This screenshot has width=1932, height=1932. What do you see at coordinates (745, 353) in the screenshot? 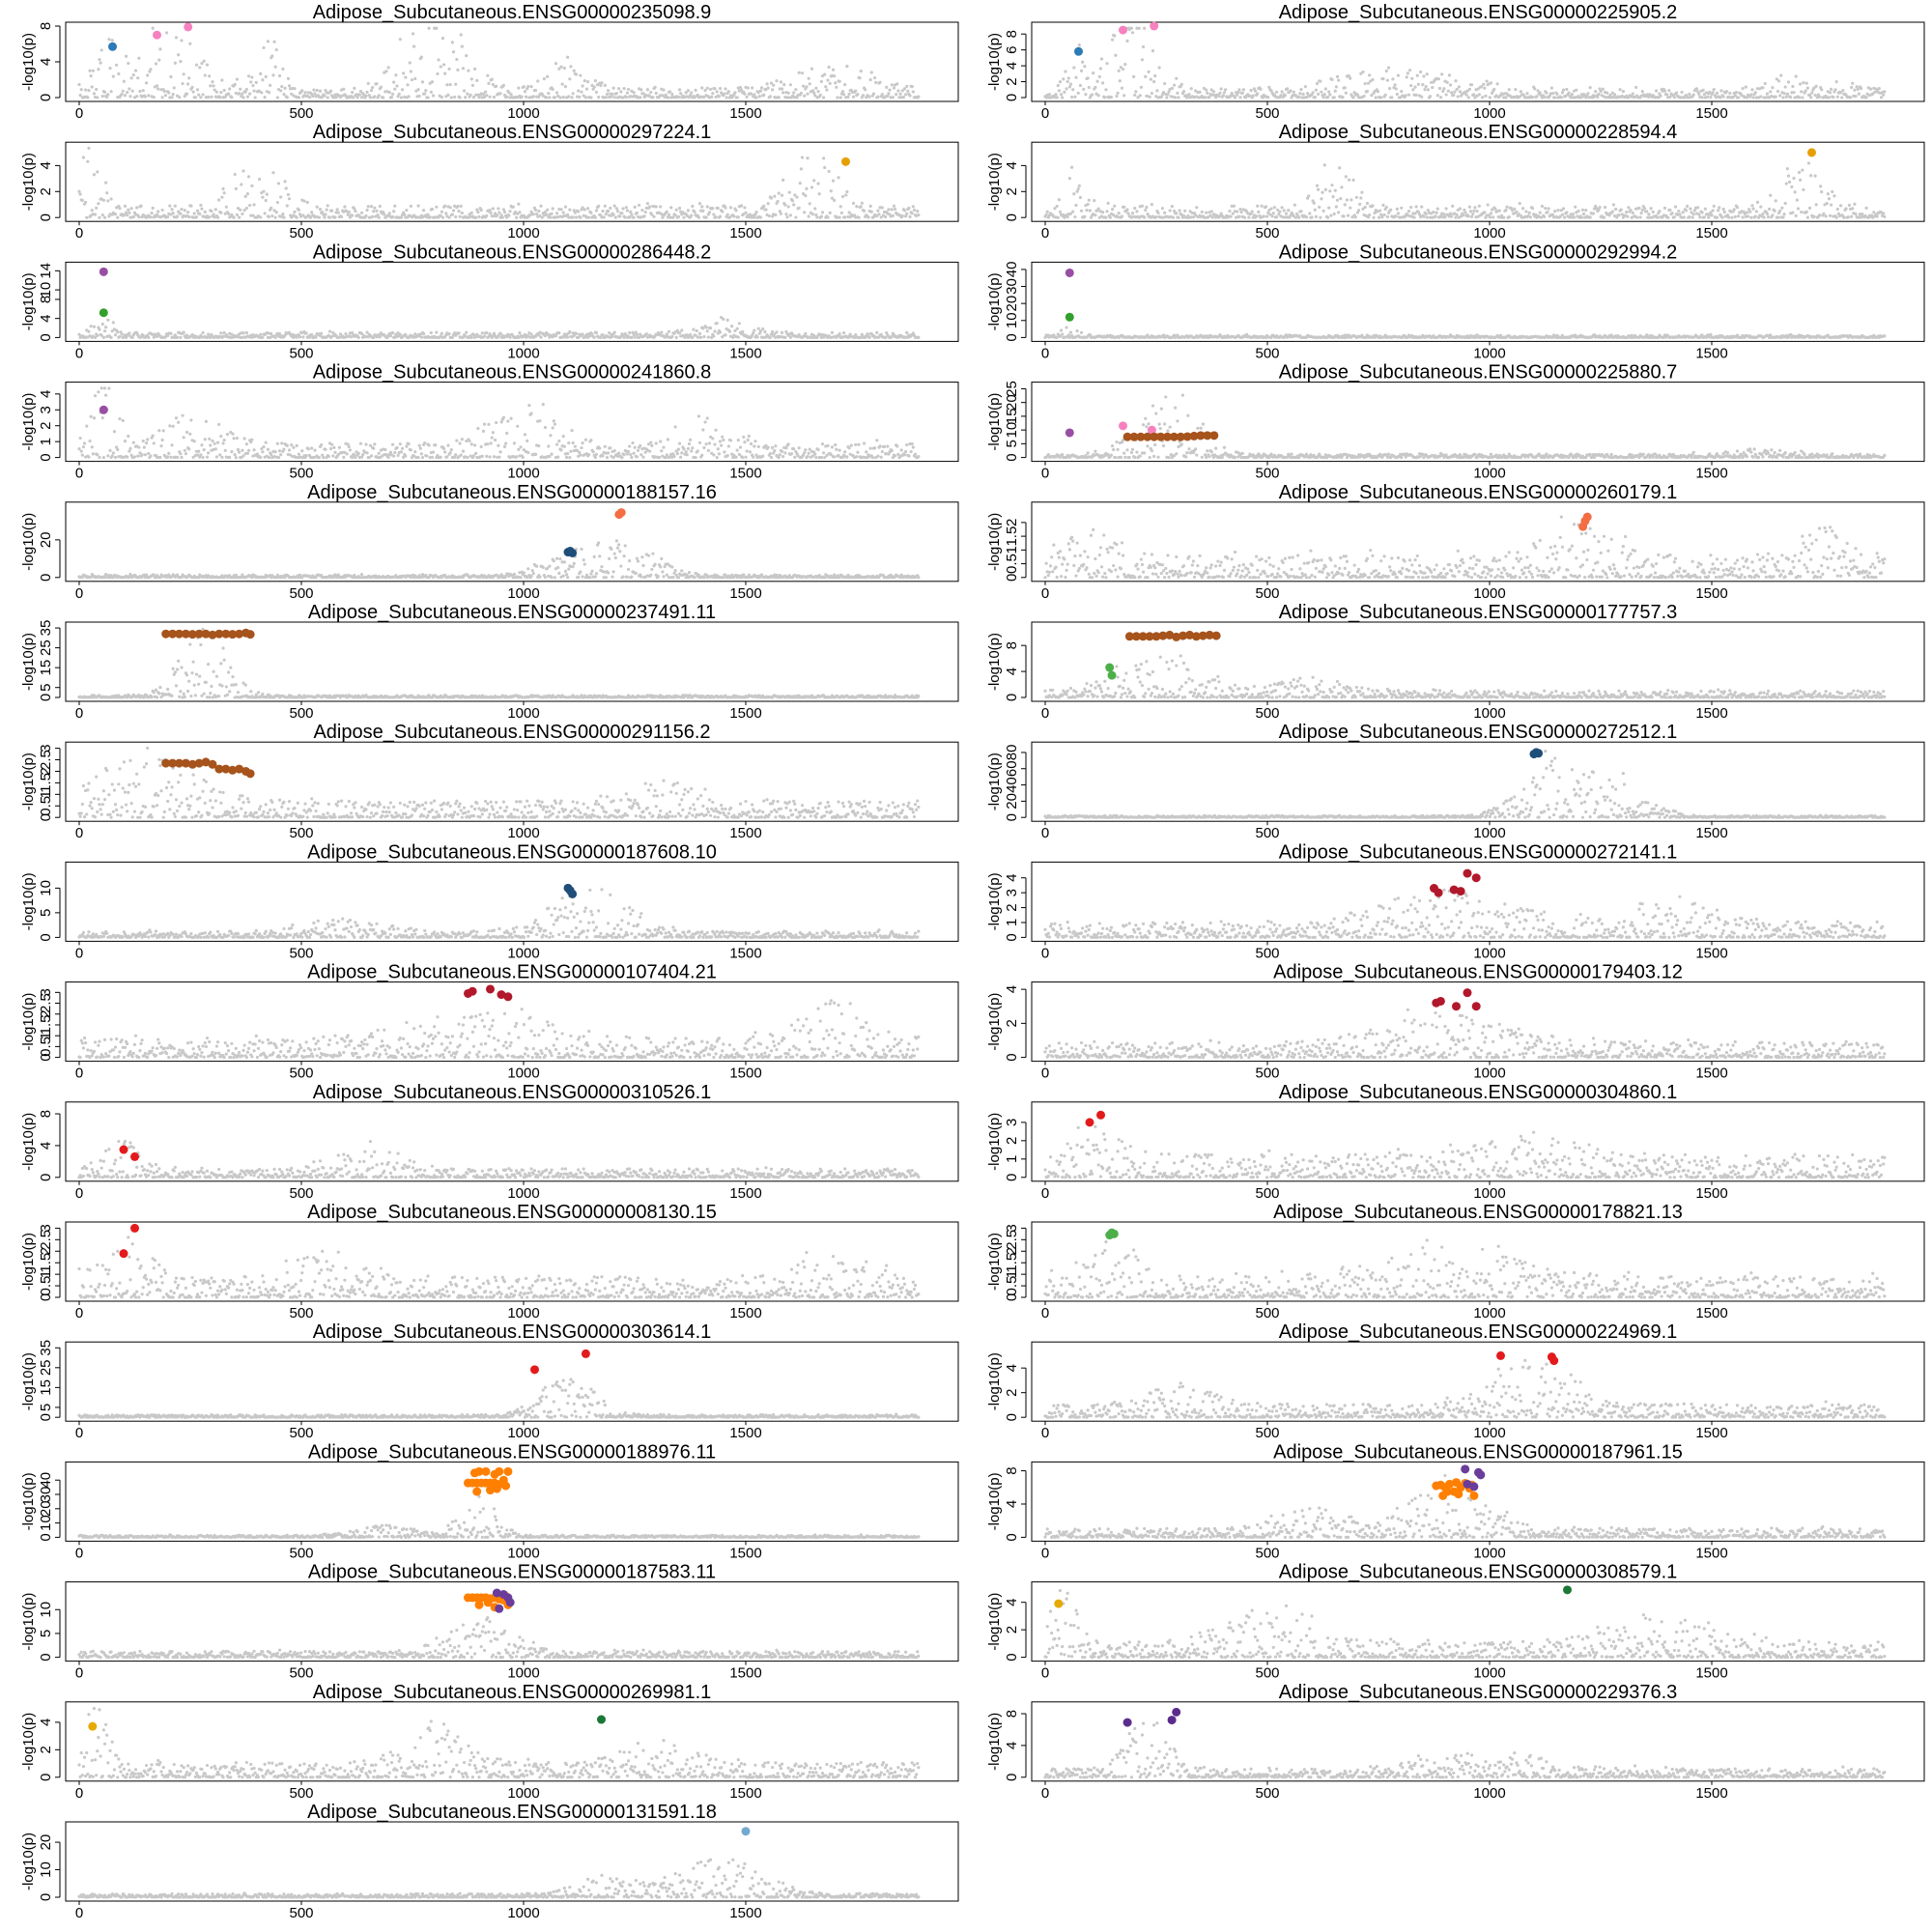
I see `x-tick-label: 1500` at bounding box center [745, 353].